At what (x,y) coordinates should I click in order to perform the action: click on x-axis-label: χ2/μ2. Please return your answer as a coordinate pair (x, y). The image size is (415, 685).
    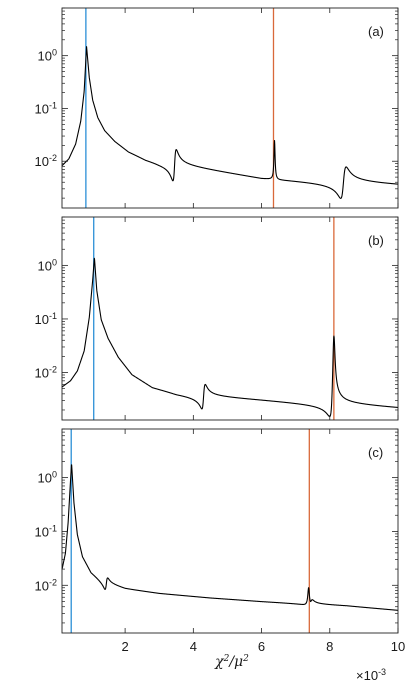
    Looking at the image, I should click on (231, 662).